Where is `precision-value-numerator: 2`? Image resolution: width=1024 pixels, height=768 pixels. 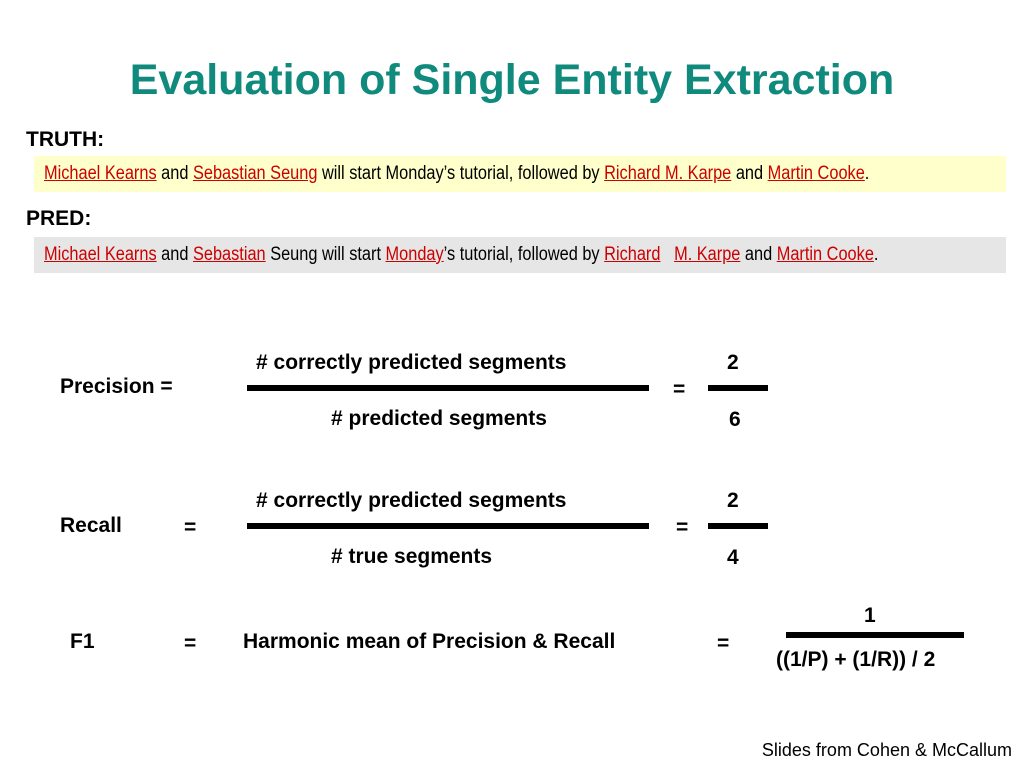 precision-value-numerator: 2 is located at coordinates (733, 362).